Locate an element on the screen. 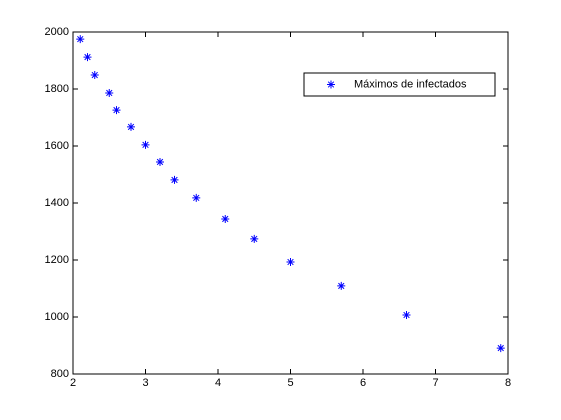 The width and height of the screenshot is (561, 420). x-tick-label: 8 is located at coordinates (508, 383).